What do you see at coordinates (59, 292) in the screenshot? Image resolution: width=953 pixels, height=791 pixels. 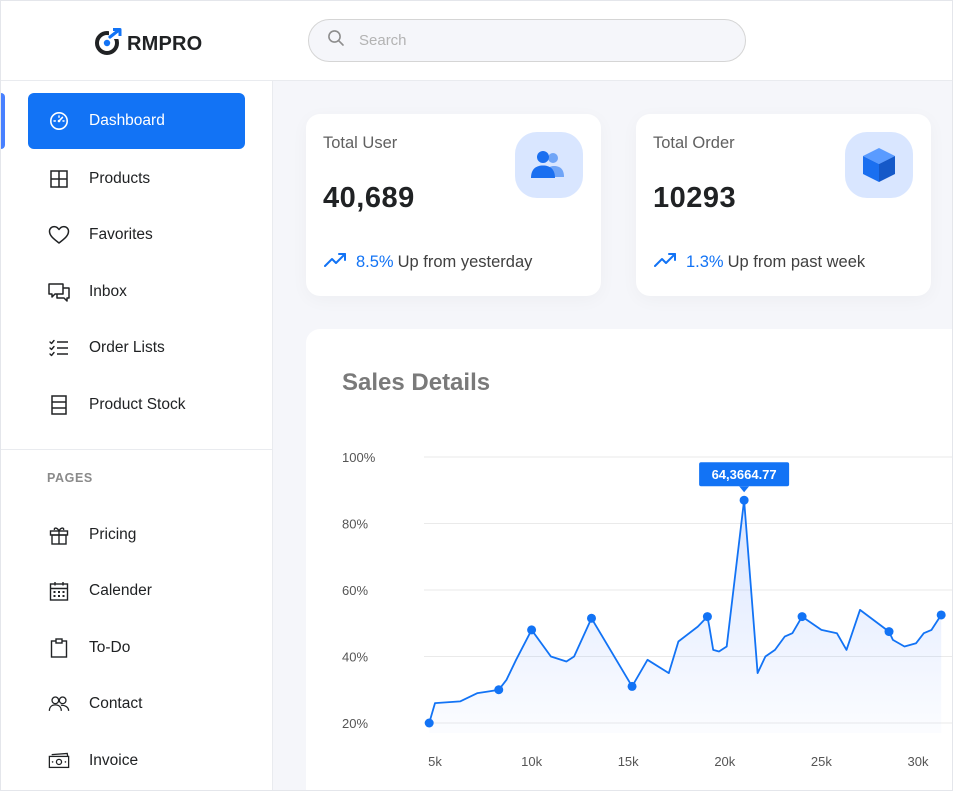 I see `chat-icon` at bounding box center [59, 292].